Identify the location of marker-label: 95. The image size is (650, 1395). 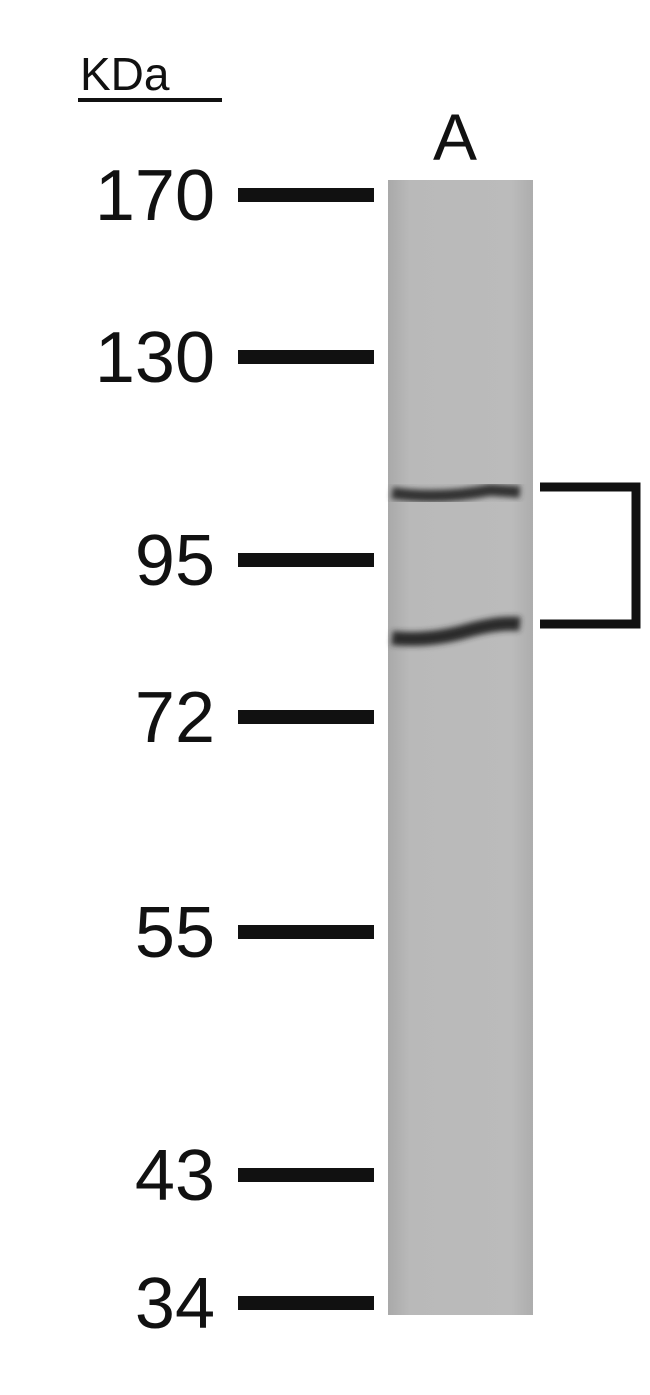
(175, 561).